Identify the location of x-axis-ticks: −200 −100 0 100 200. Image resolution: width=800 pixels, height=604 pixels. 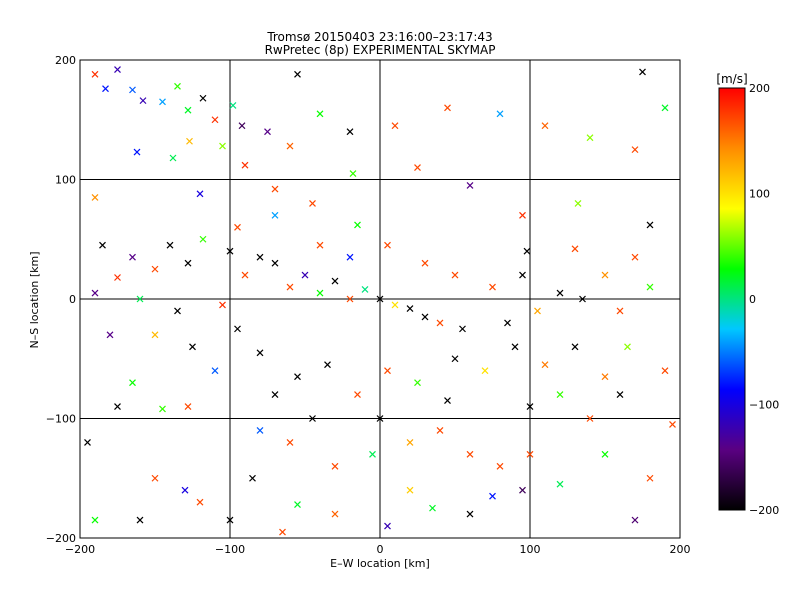
(378, 549).